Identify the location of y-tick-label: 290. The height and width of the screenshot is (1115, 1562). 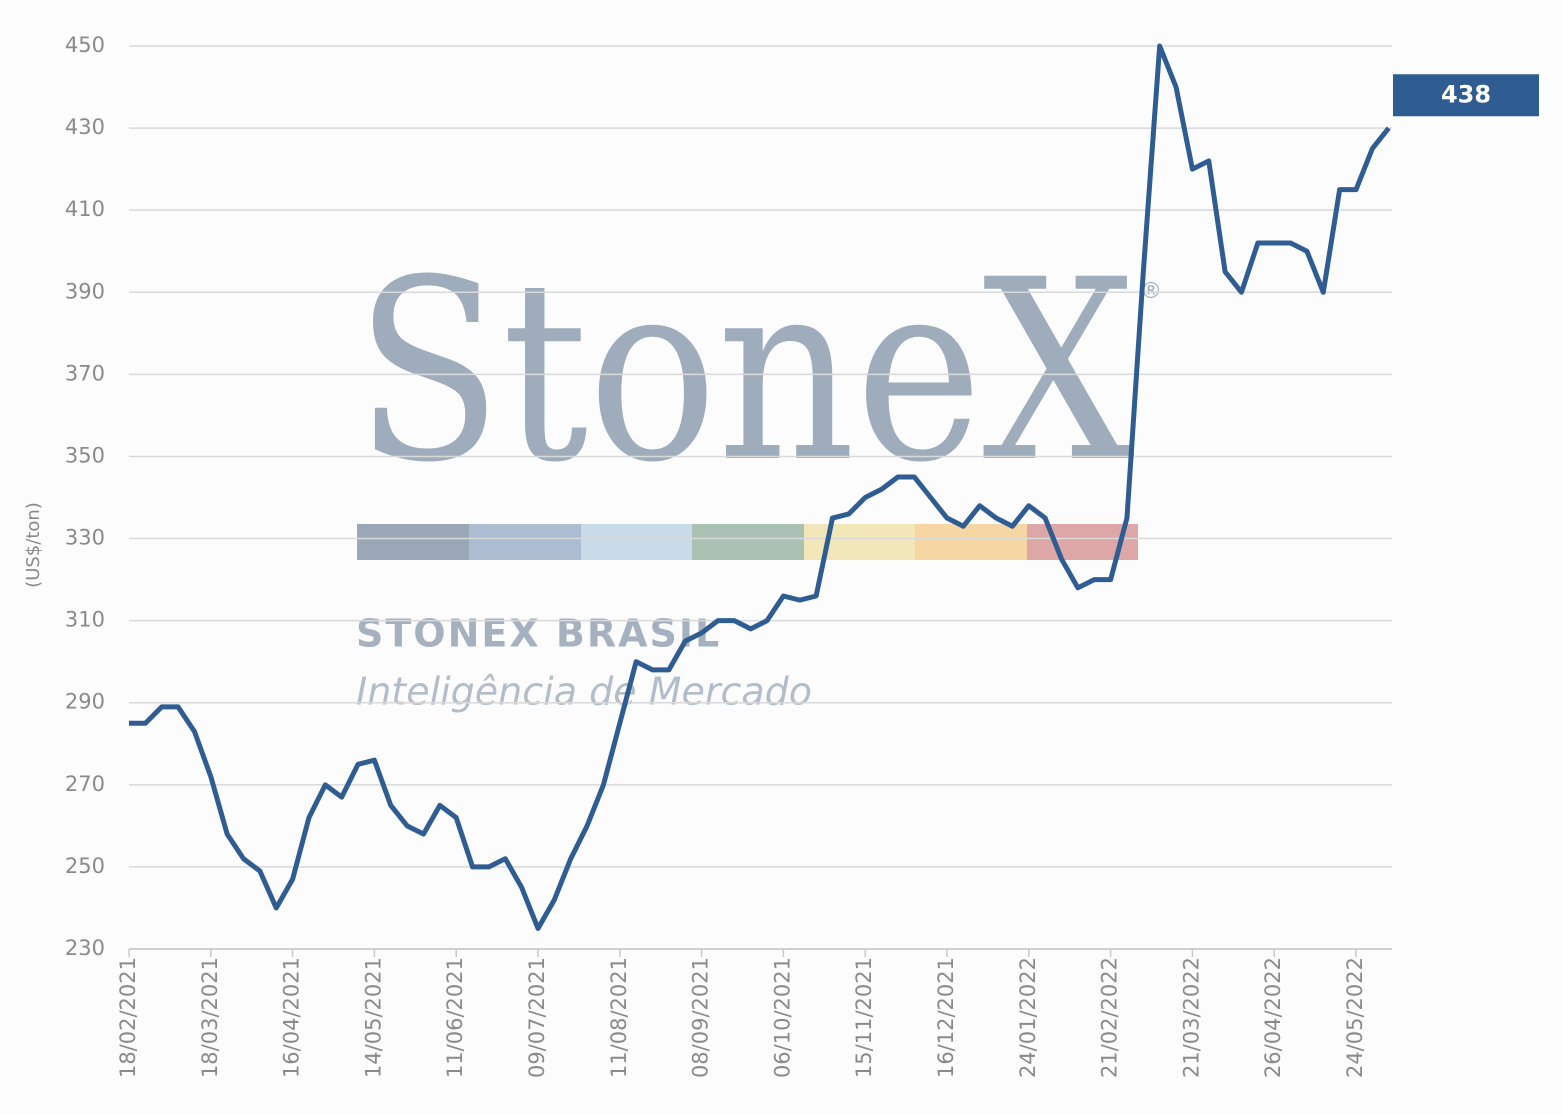
(85, 702).